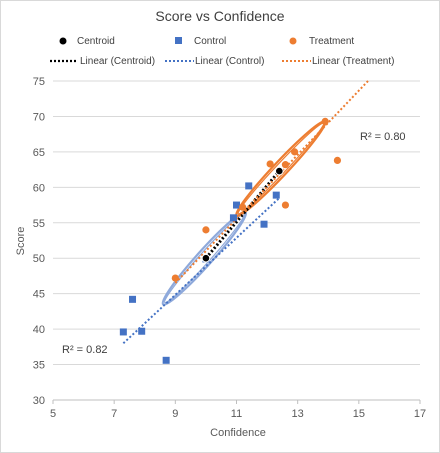  Describe the element at coordinates (383, 137) in the screenshot. I see `r2-treatment-label: R² = 0.80` at that location.